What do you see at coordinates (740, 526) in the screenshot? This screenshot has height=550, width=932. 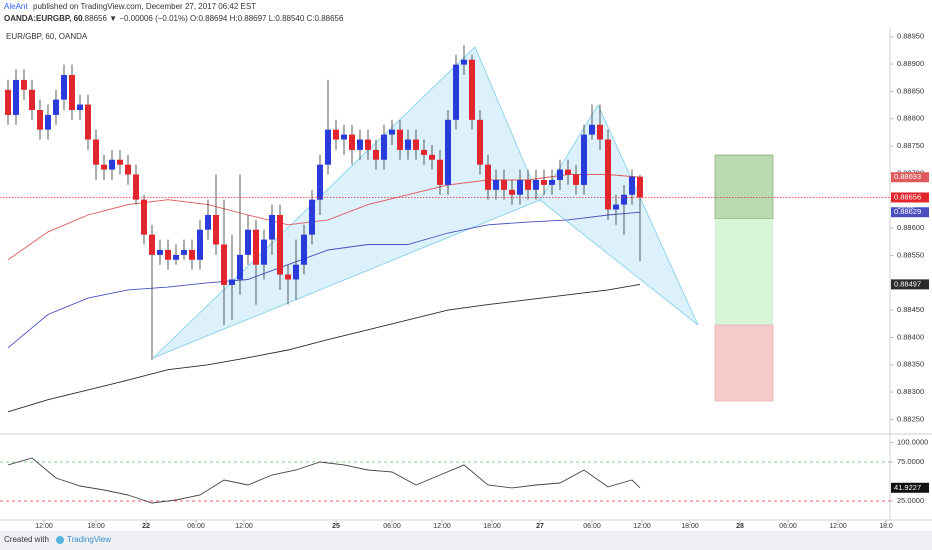 I see `x-tick-label: 28` at bounding box center [740, 526].